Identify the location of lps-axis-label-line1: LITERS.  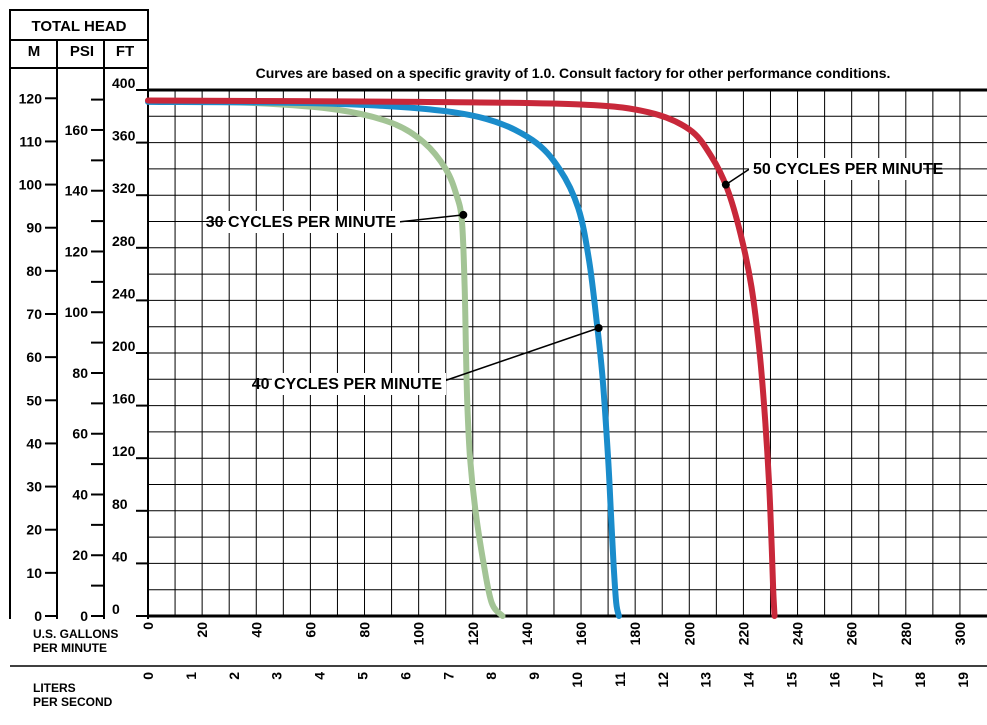
(54, 688).